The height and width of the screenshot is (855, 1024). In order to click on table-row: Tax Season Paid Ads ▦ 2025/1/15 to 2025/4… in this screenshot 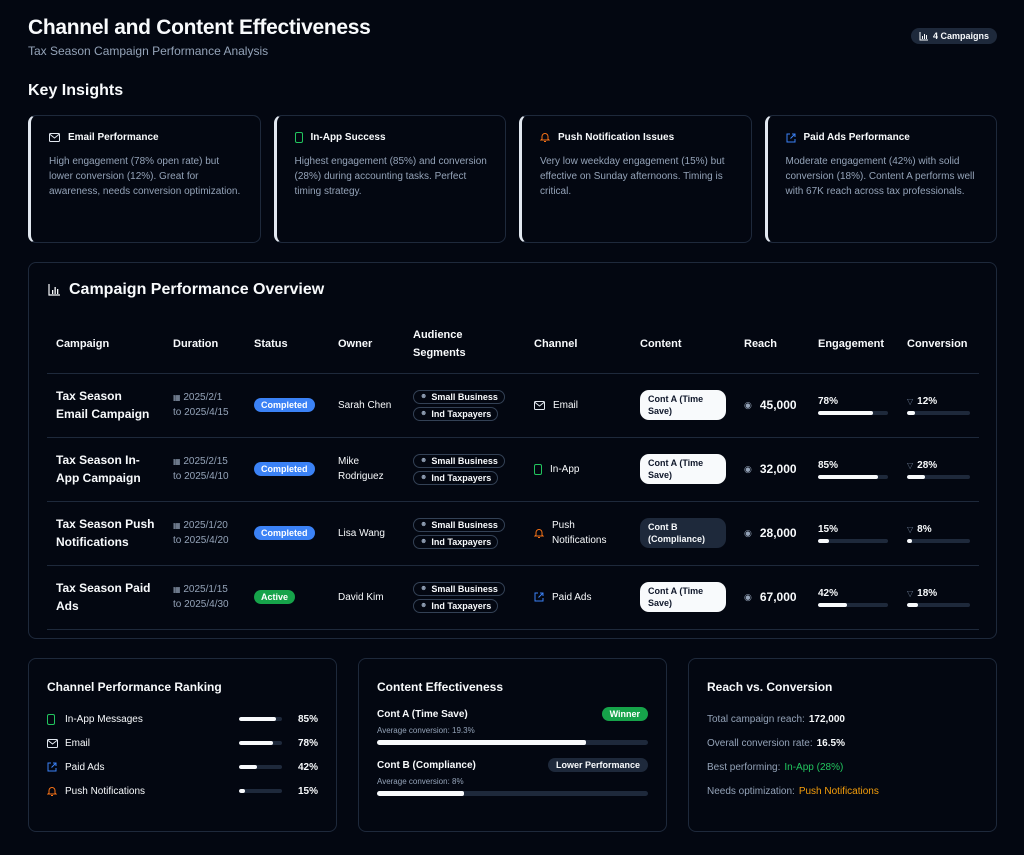, I will do `click(513, 597)`.